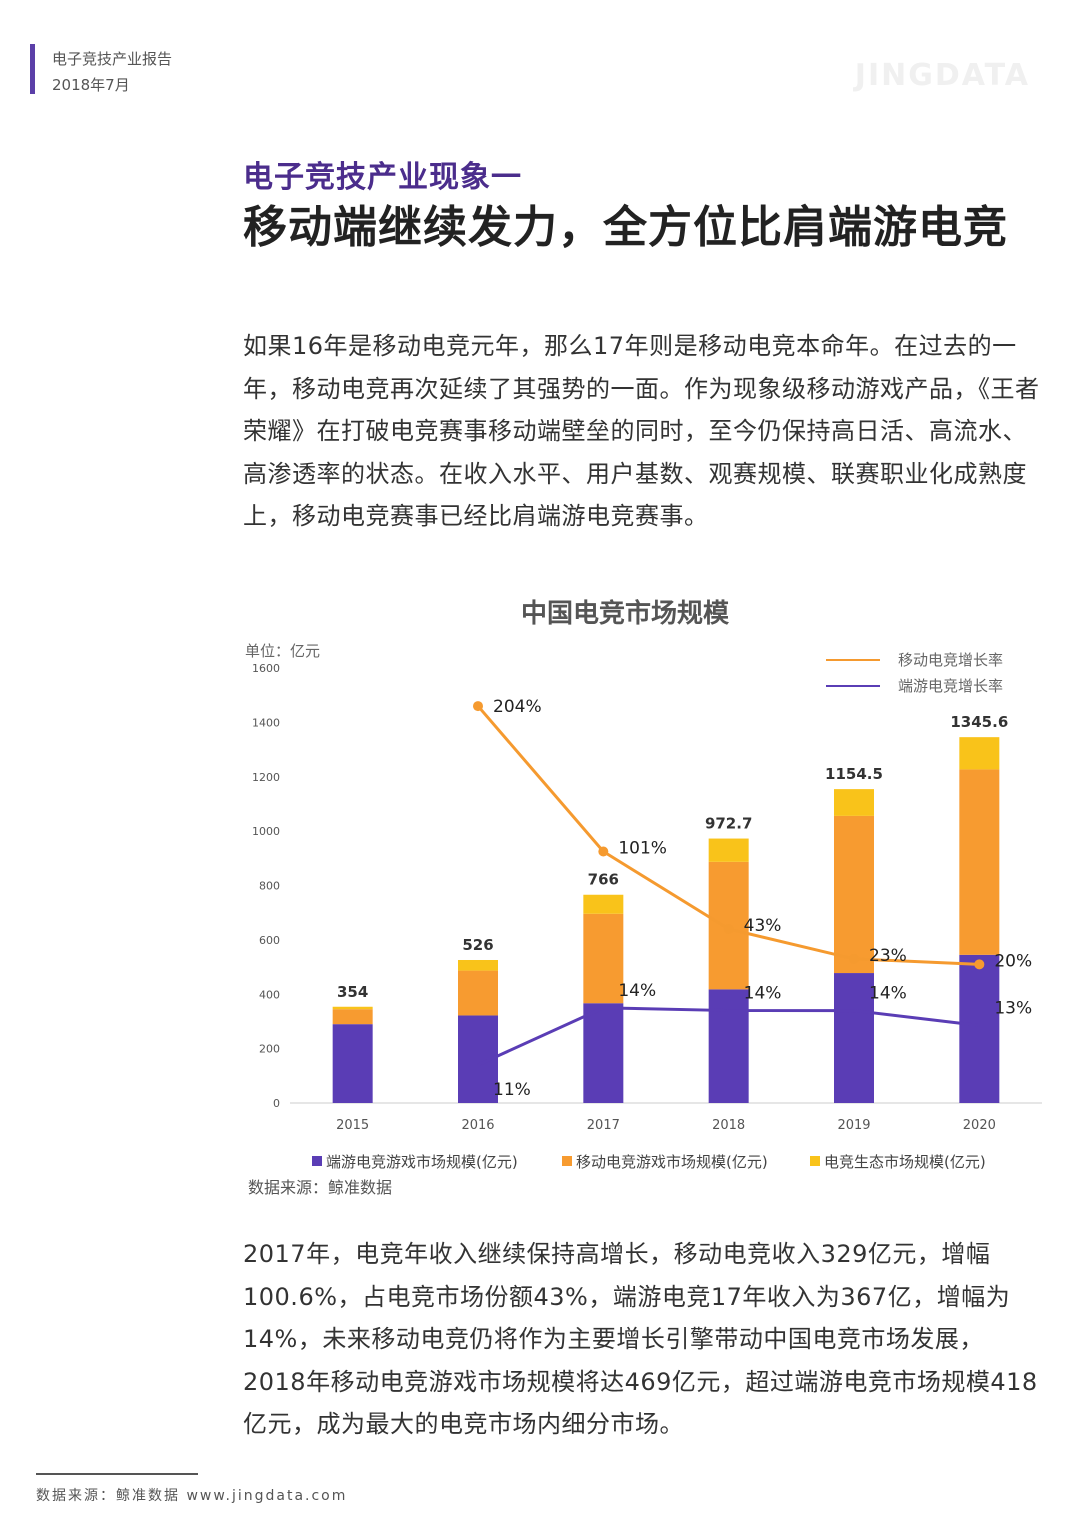  Describe the element at coordinates (276, 1103) in the screenshot. I see `y-tick-label: 0` at that location.